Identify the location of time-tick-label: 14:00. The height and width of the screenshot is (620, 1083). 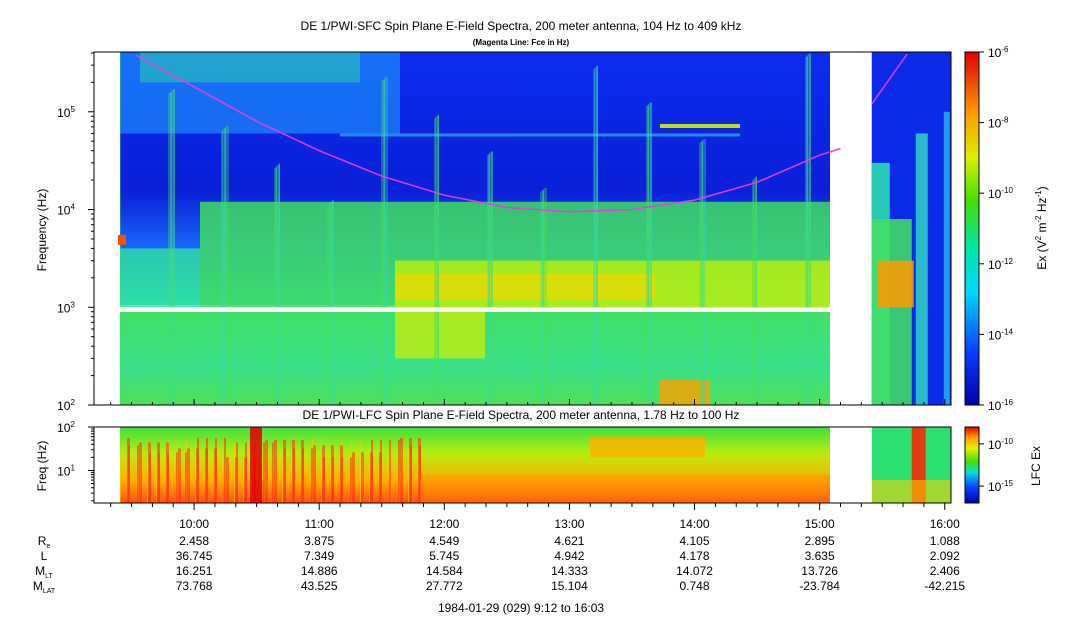
(695, 524).